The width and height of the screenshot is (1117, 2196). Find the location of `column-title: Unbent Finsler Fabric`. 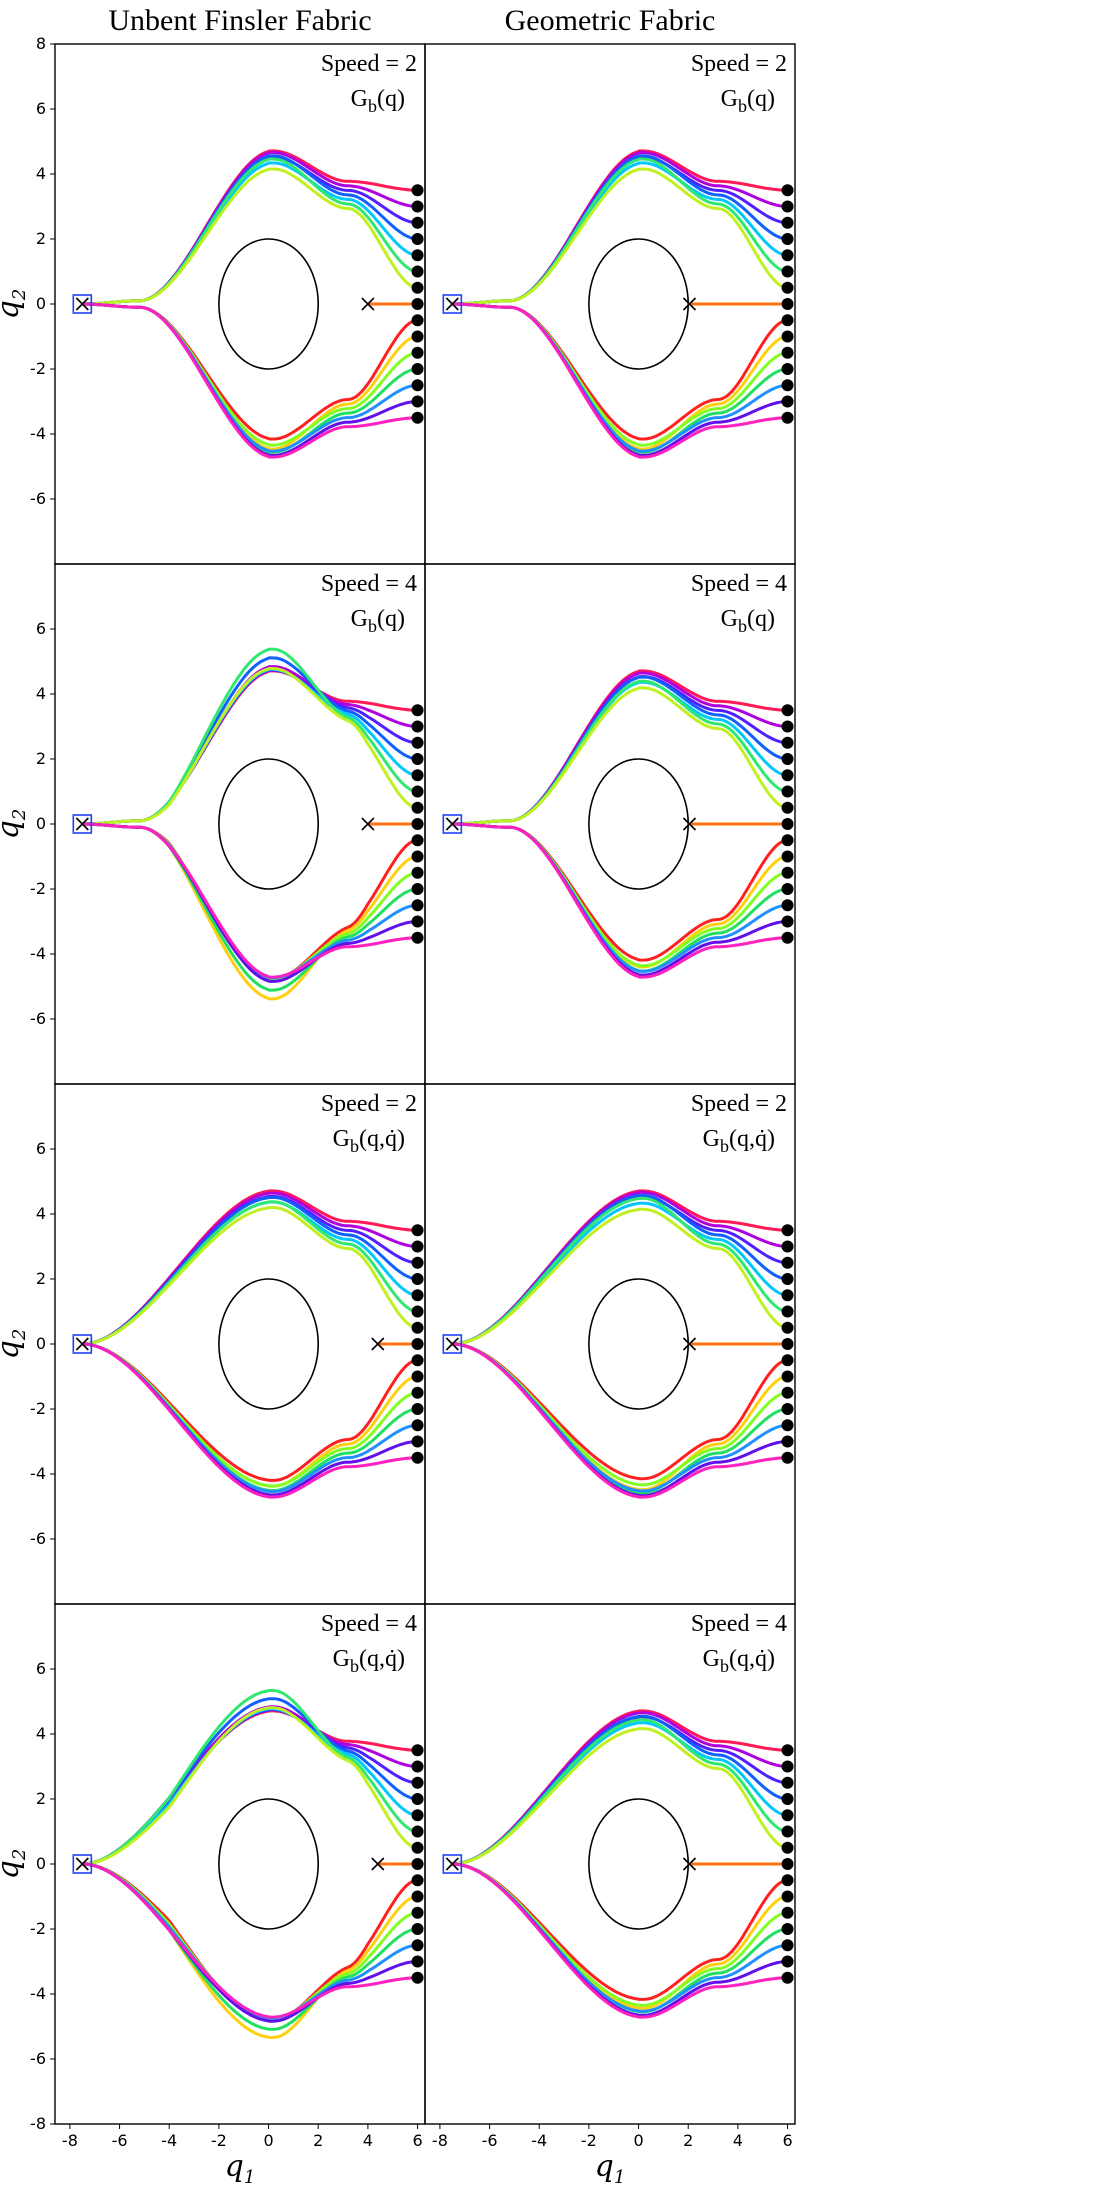

column-title: Unbent Finsler Fabric is located at coordinates (239, 20).